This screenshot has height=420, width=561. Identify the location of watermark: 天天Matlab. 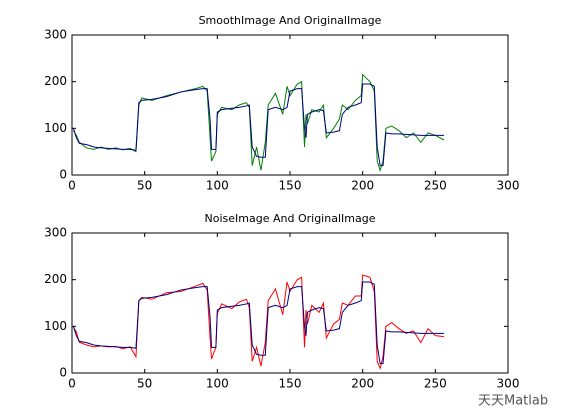
(513, 401).